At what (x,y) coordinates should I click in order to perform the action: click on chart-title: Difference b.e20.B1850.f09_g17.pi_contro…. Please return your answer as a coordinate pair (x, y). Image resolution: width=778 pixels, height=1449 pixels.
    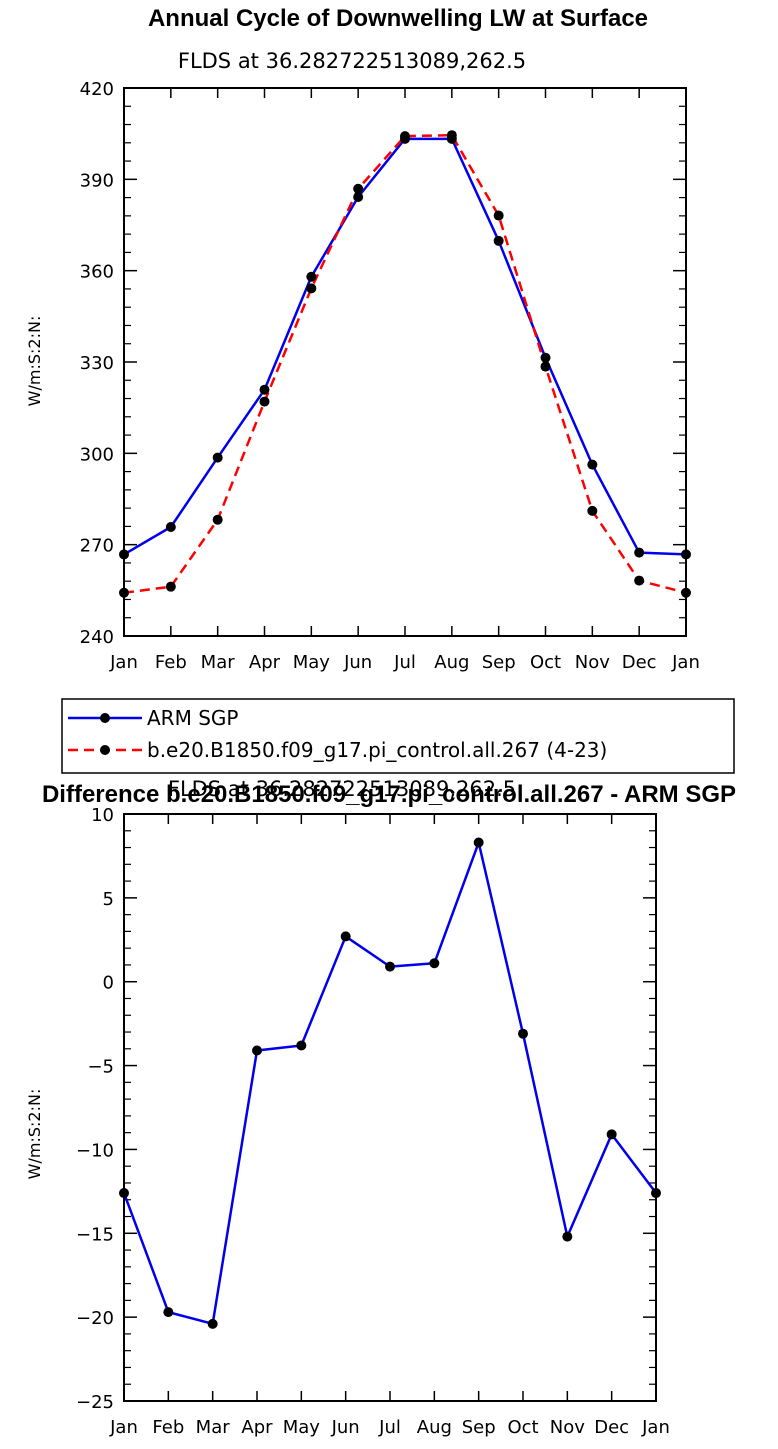
    Looking at the image, I should click on (389, 794).